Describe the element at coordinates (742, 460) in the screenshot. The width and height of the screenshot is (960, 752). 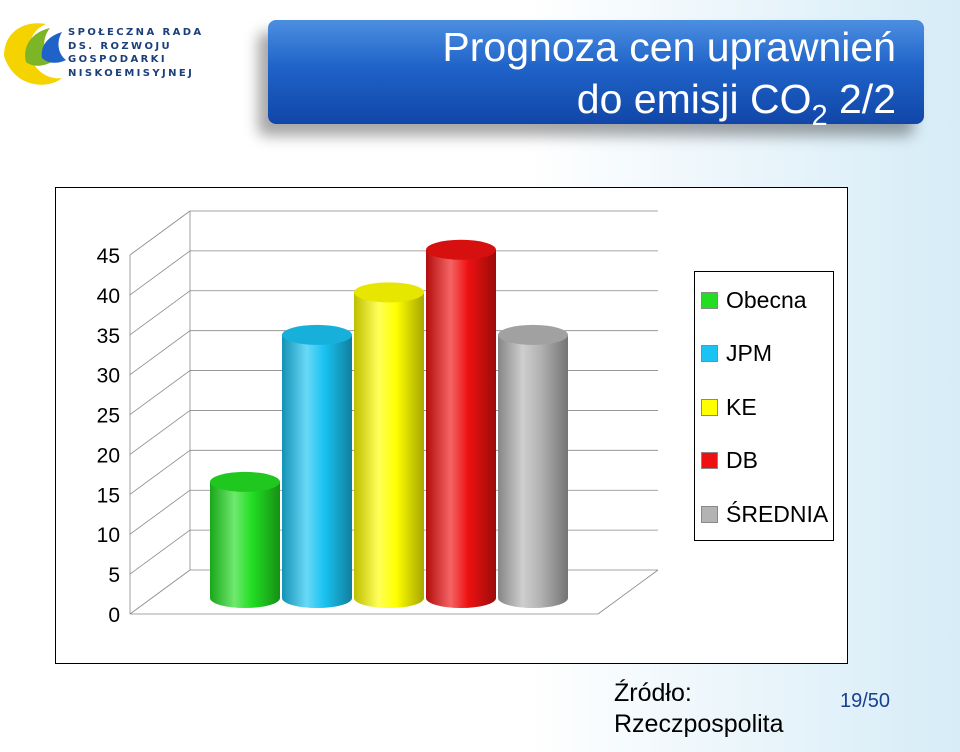
I see `legend-label: DB` at that location.